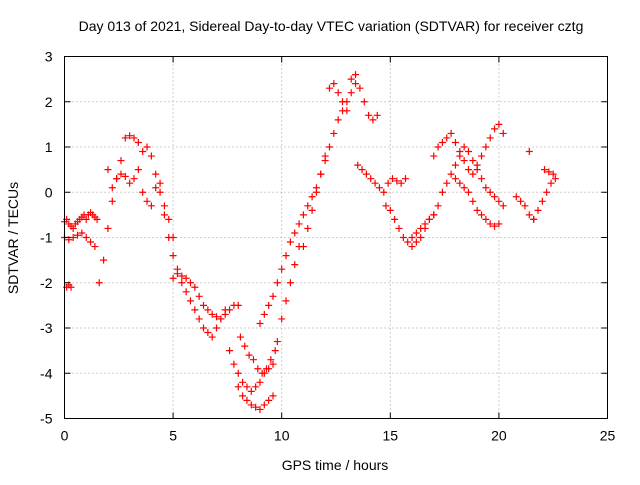  I want to click on x-tick-label: 25, so click(608, 436).